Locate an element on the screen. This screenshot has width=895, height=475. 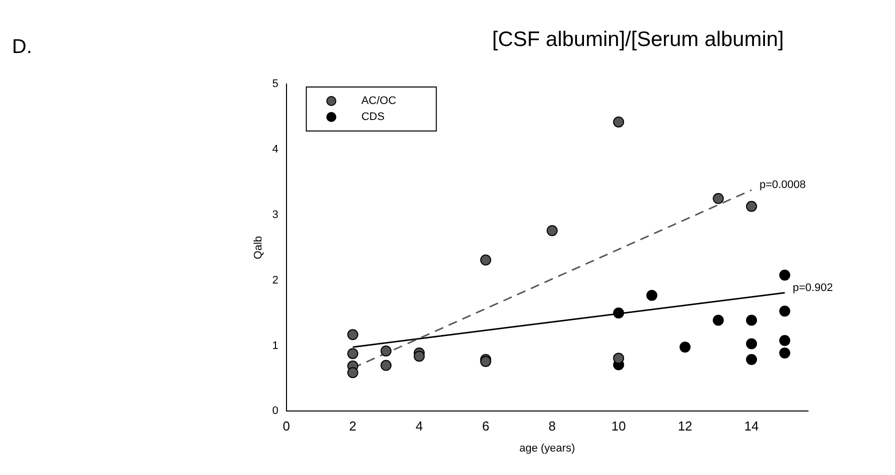
legend-label: AC/OC is located at coordinates (378, 101).